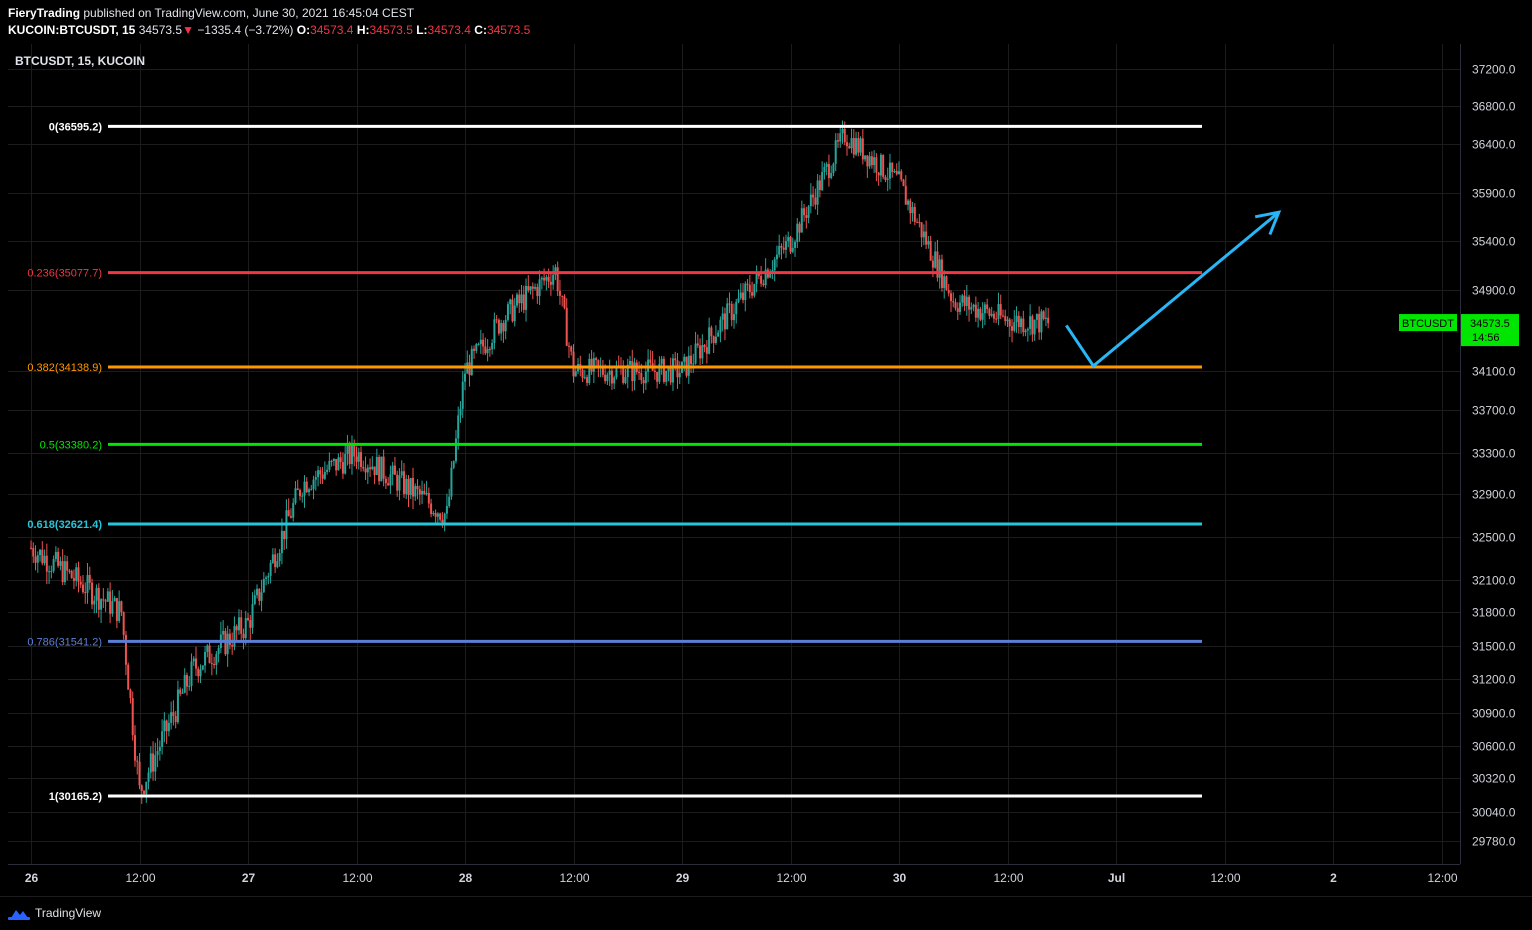 The width and height of the screenshot is (1532, 930). I want to click on projection-path, so click(1172, 290).